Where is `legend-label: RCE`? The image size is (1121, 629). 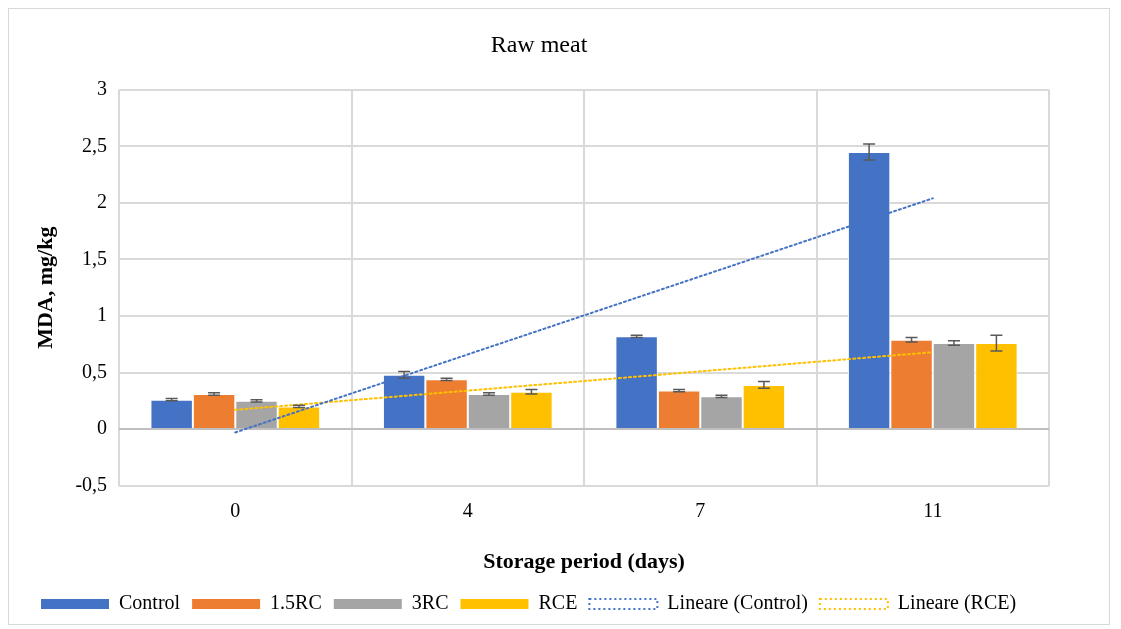
legend-label: RCE is located at coordinates (558, 602).